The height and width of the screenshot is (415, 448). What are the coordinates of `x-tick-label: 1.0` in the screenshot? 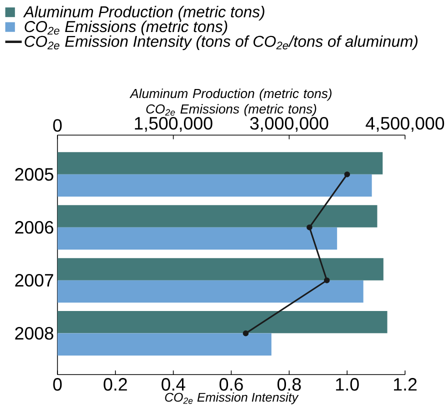 It's located at (347, 384).